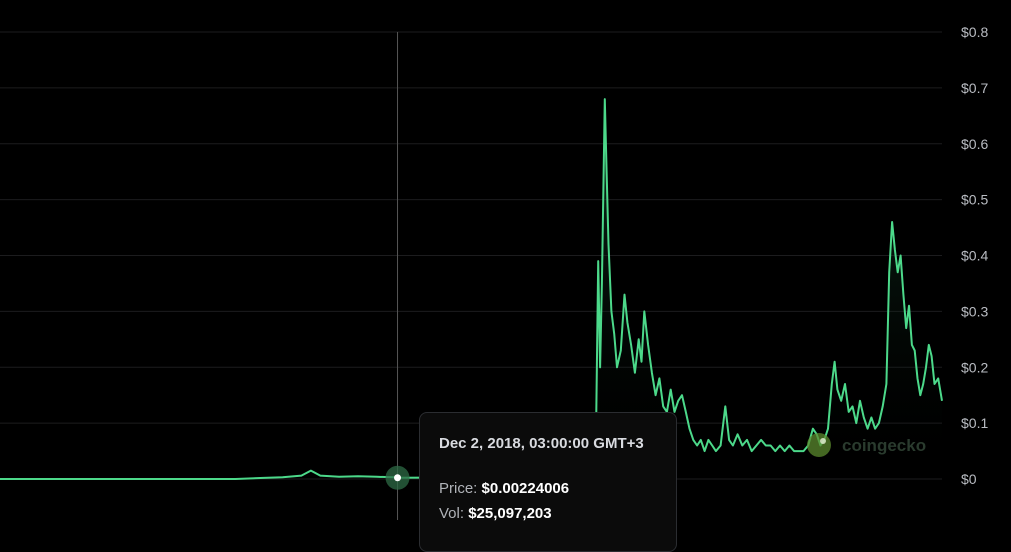 The height and width of the screenshot is (552, 1011). Describe the element at coordinates (510, 513) in the screenshot. I see `tooltip-vol-value: $25,097,203` at that location.